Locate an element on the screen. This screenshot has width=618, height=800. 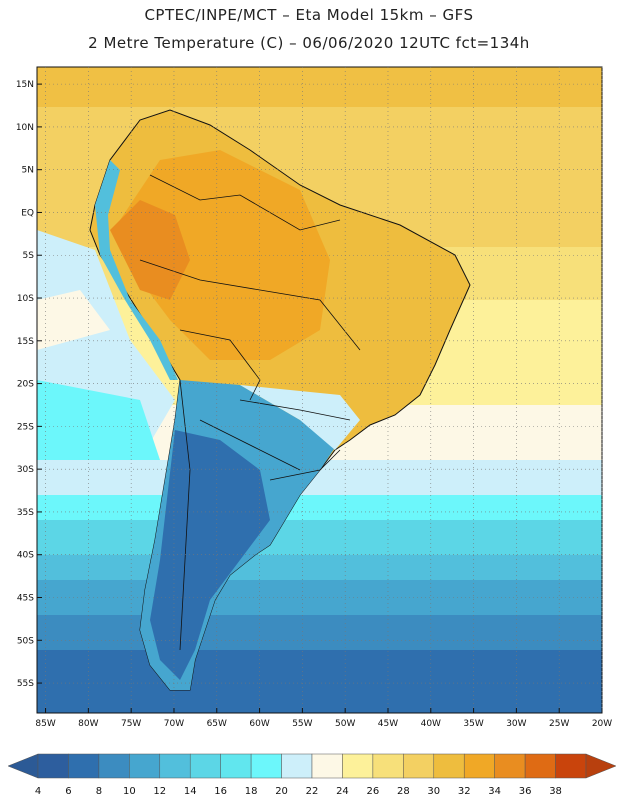
lat-label: 15N is located at coordinates (25, 85).